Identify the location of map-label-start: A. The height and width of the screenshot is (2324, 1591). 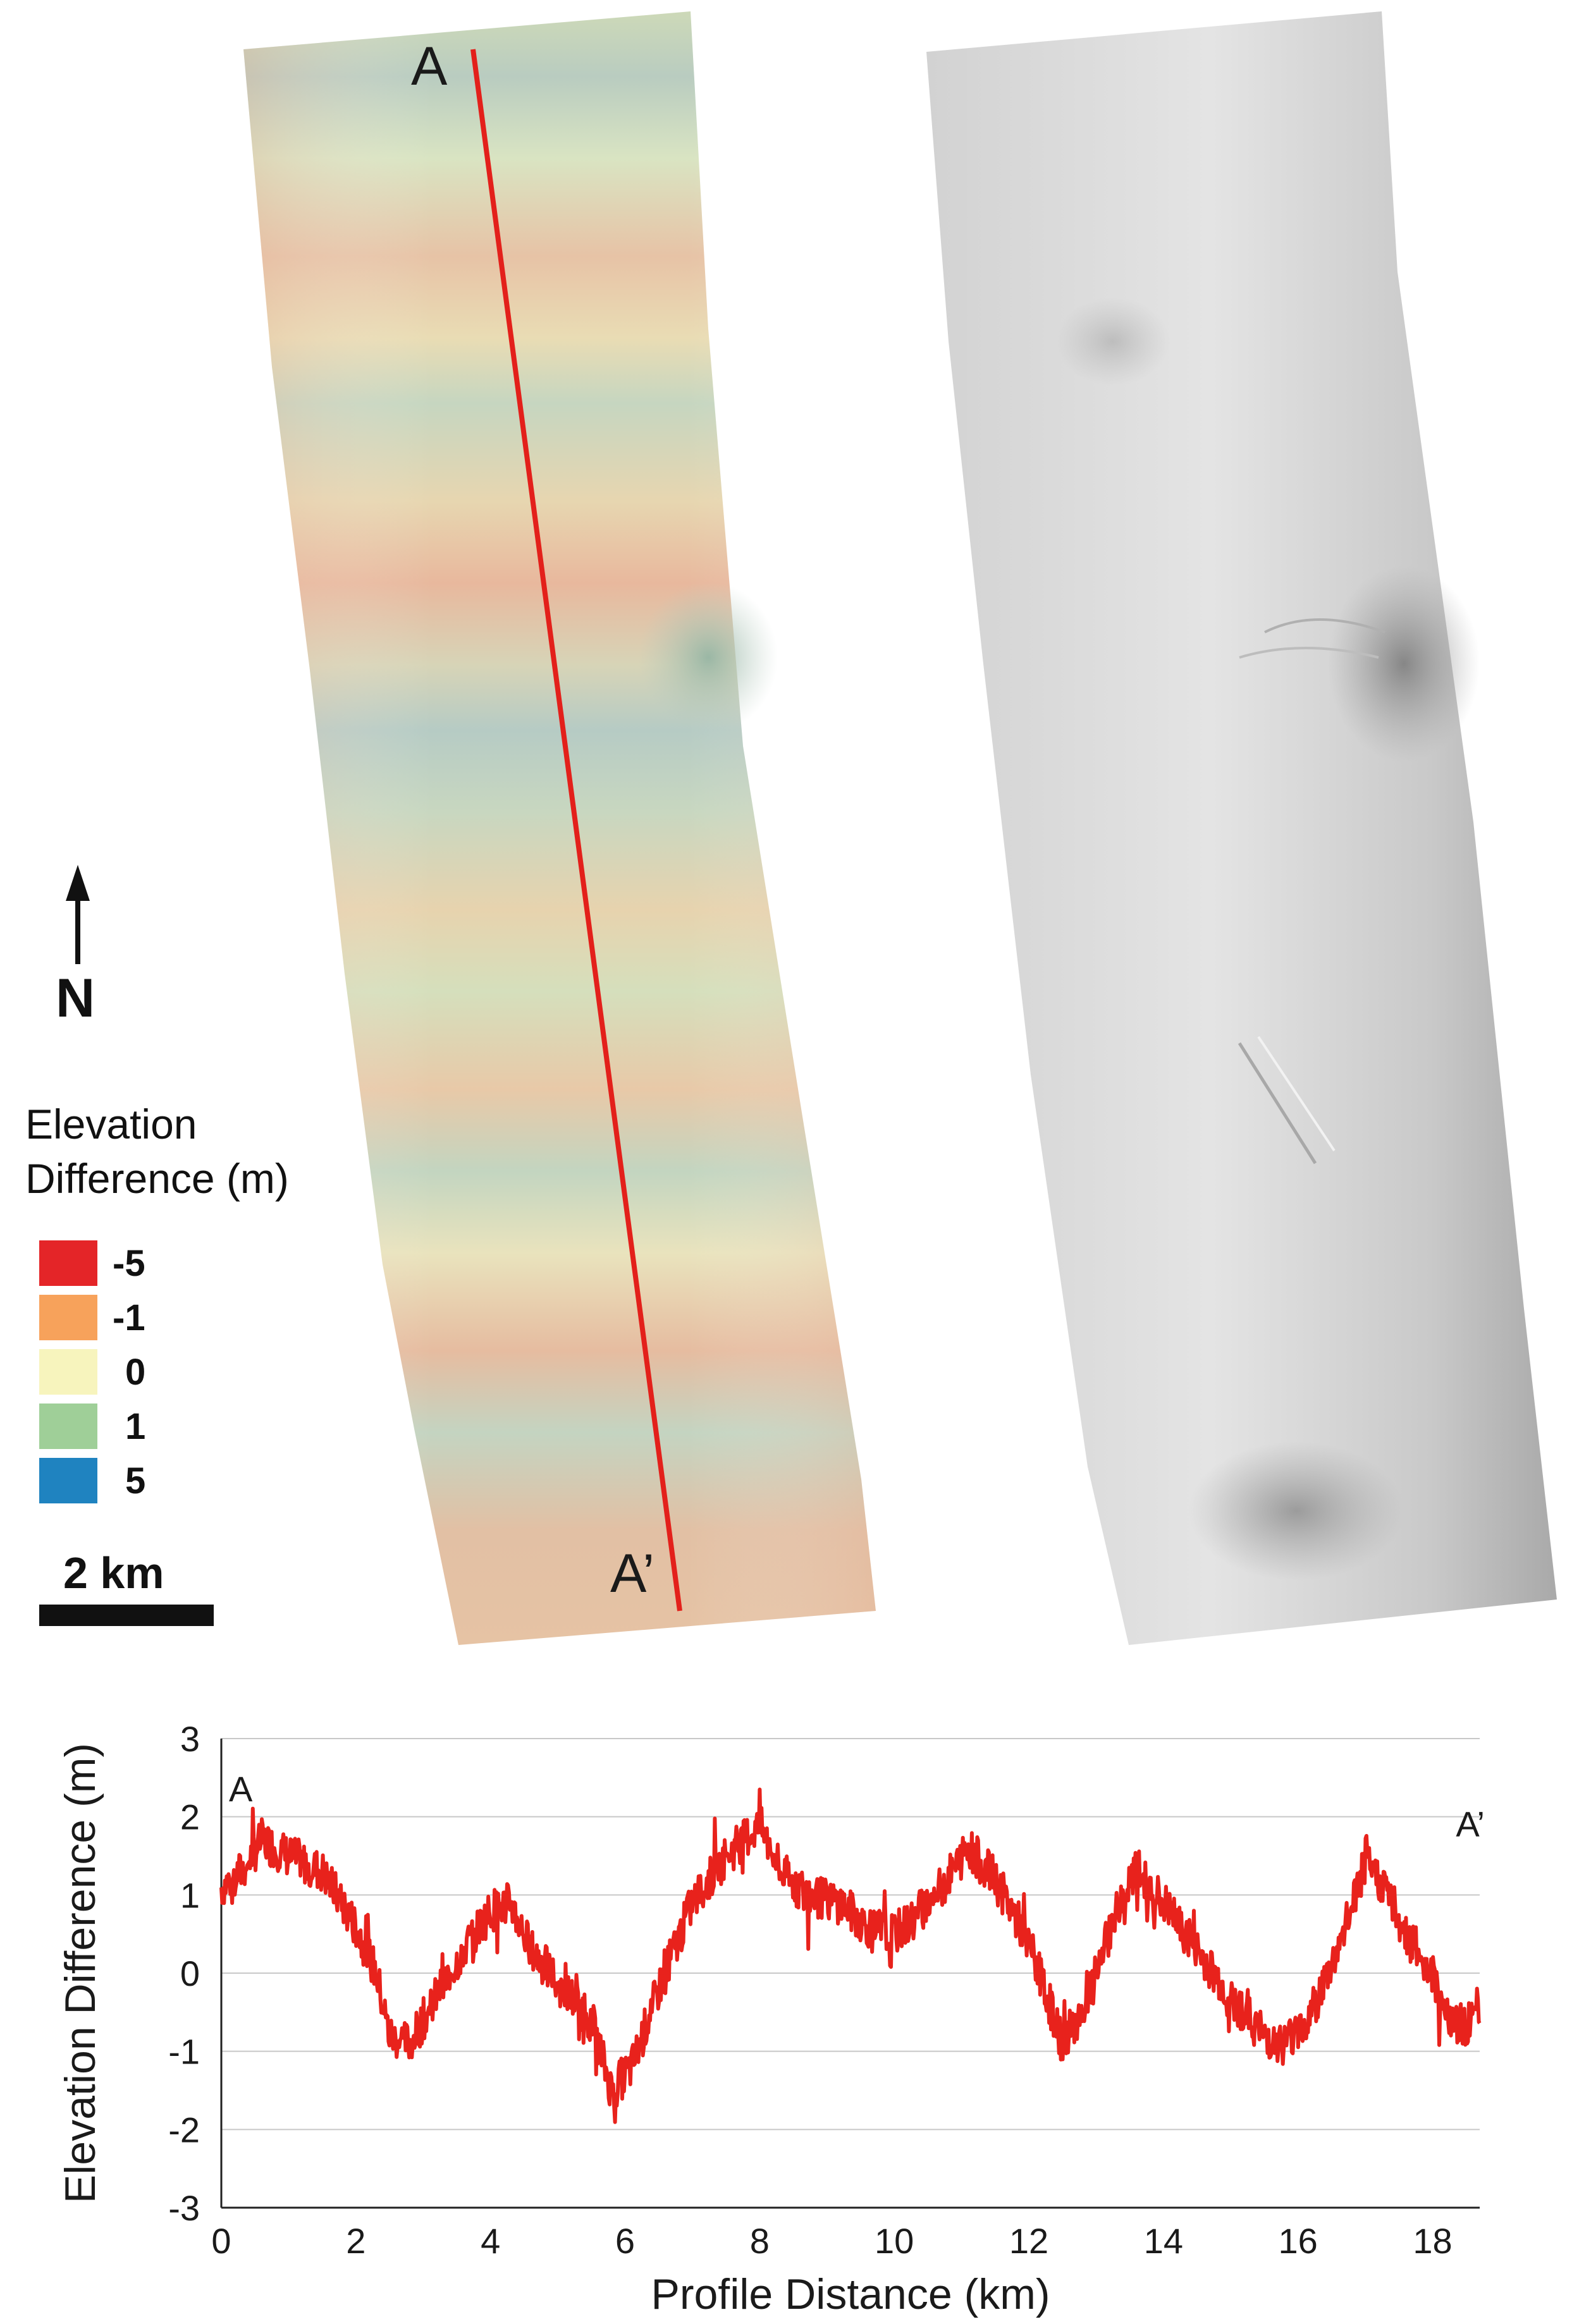
(429, 66).